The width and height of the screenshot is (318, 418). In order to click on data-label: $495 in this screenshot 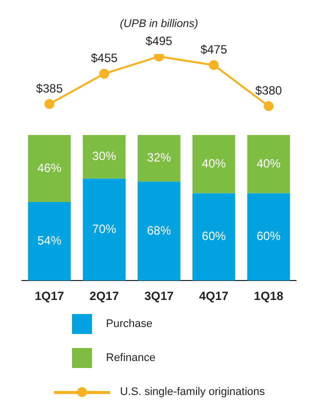, I will do `click(159, 41)`.